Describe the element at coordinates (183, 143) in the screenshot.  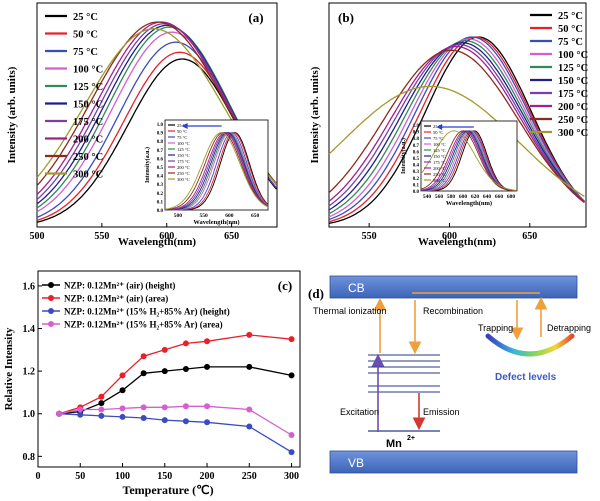
I see `inset-legend-label: 100 °C` at that location.